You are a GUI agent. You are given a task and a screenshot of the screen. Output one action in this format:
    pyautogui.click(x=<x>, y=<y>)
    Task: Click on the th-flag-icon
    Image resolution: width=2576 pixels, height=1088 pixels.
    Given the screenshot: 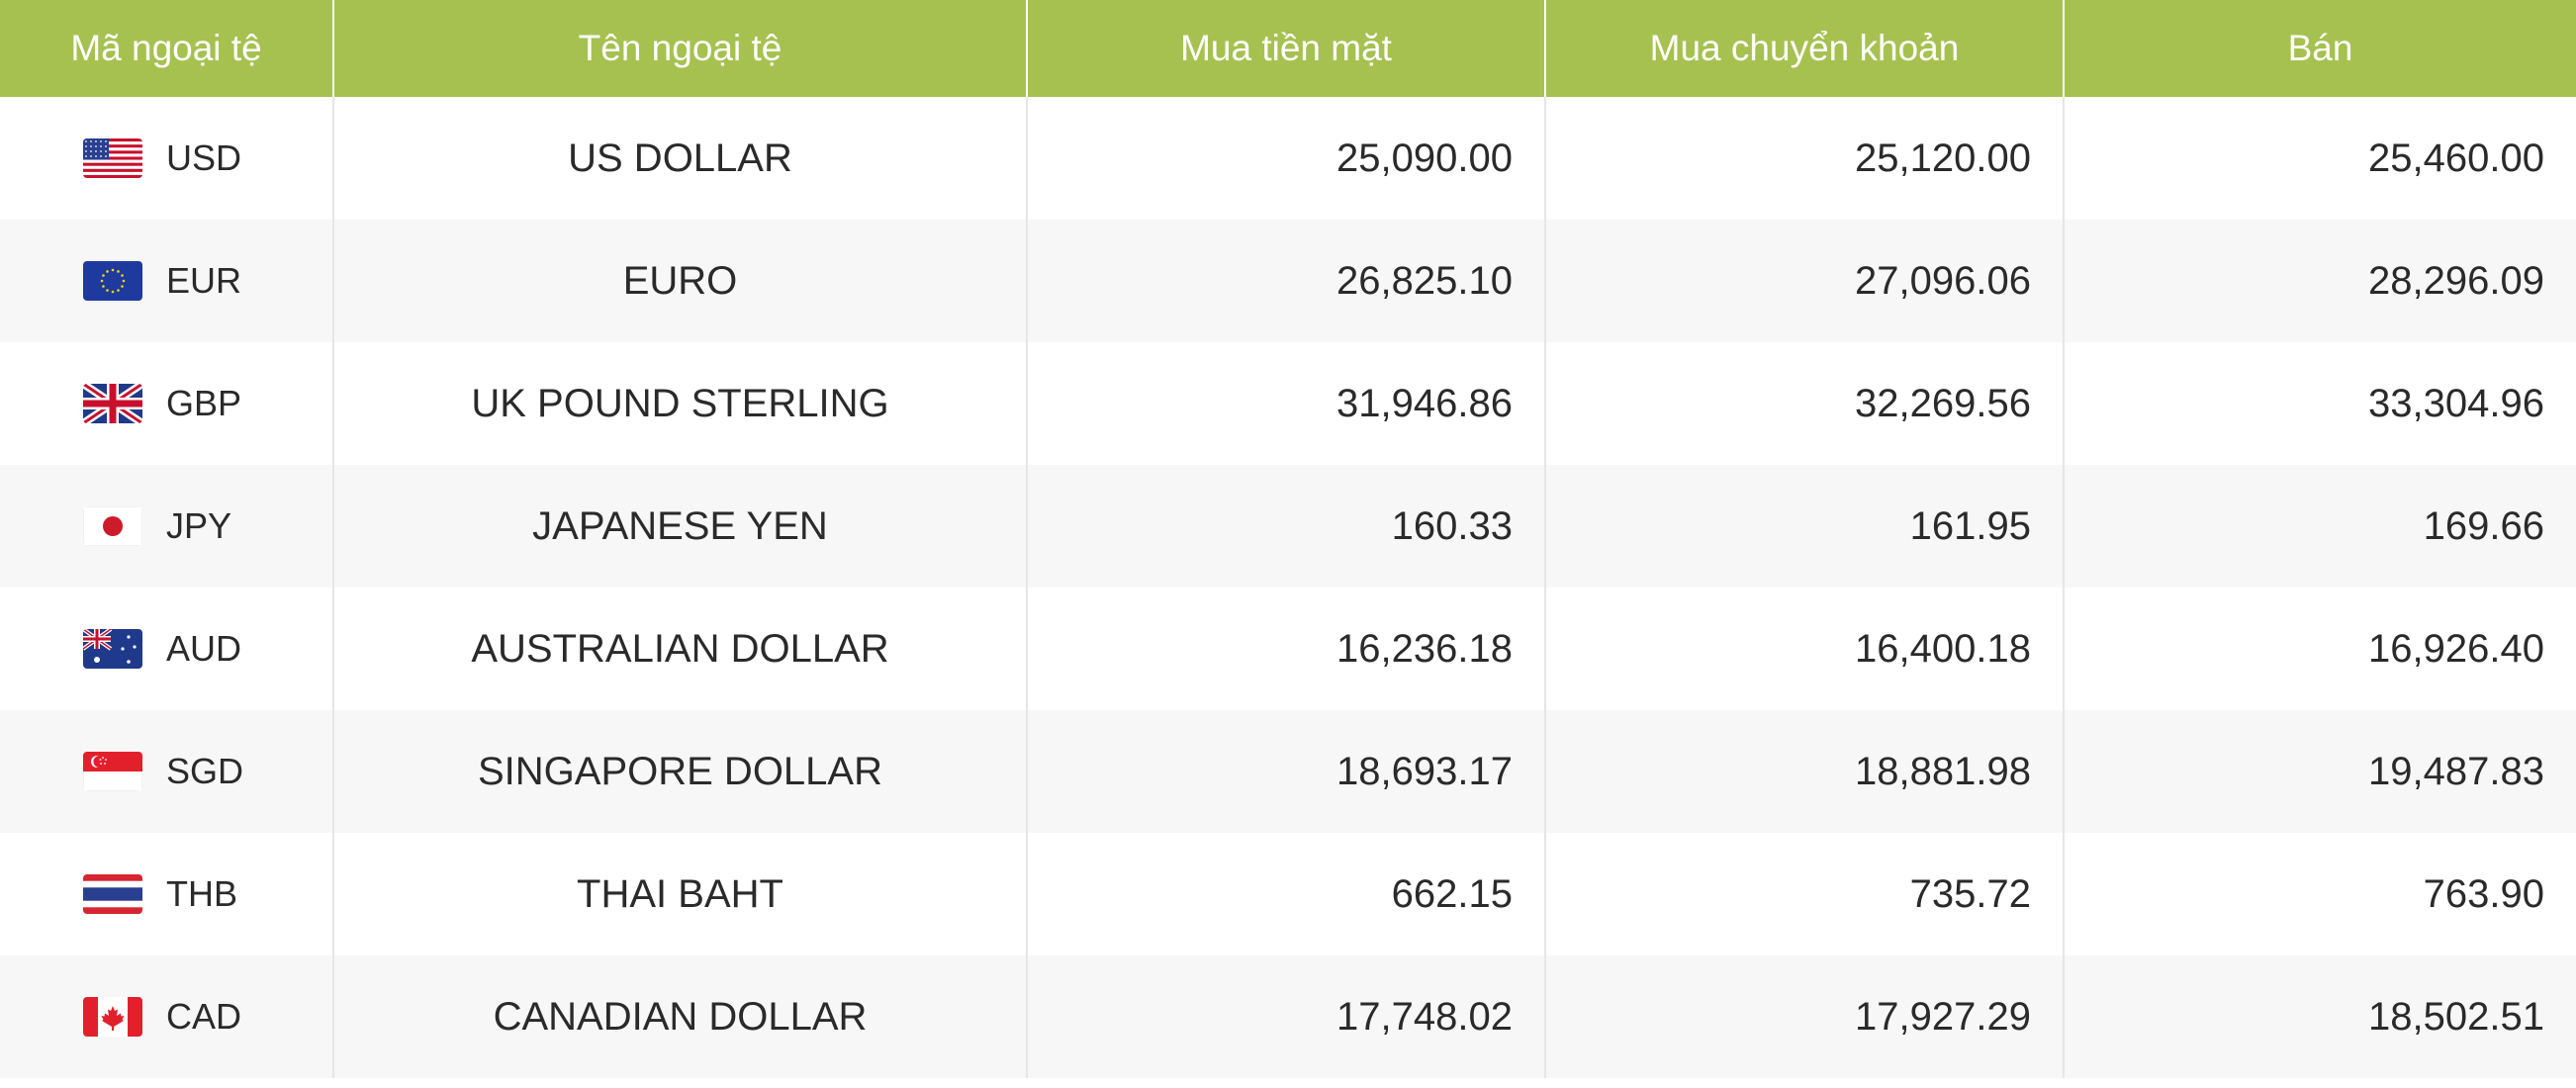 What is the action you would take?
    pyautogui.click(x=113, y=894)
    